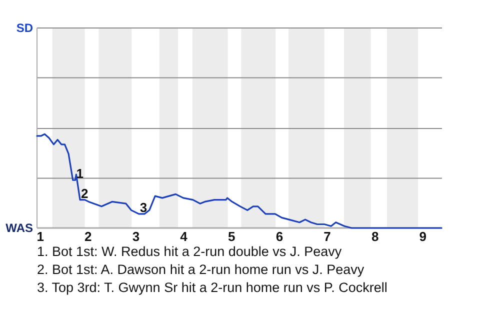  What do you see at coordinates (327, 236) in the screenshot?
I see `x-tick-label: 7` at bounding box center [327, 236].